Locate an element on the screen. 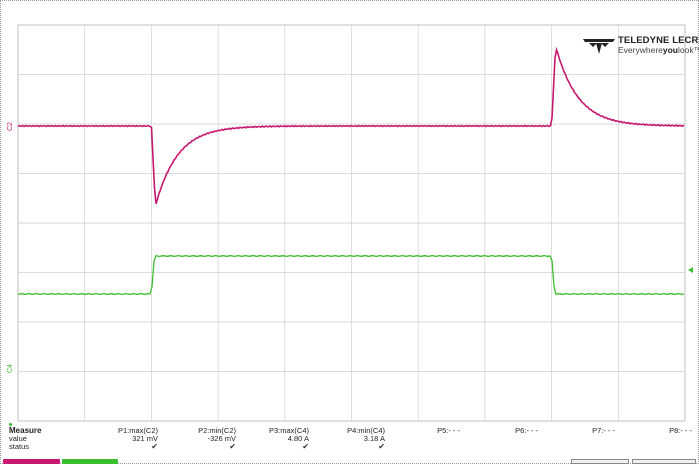 The image size is (699, 464). trigger-descriptor-button is located at coordinates (664, 461).